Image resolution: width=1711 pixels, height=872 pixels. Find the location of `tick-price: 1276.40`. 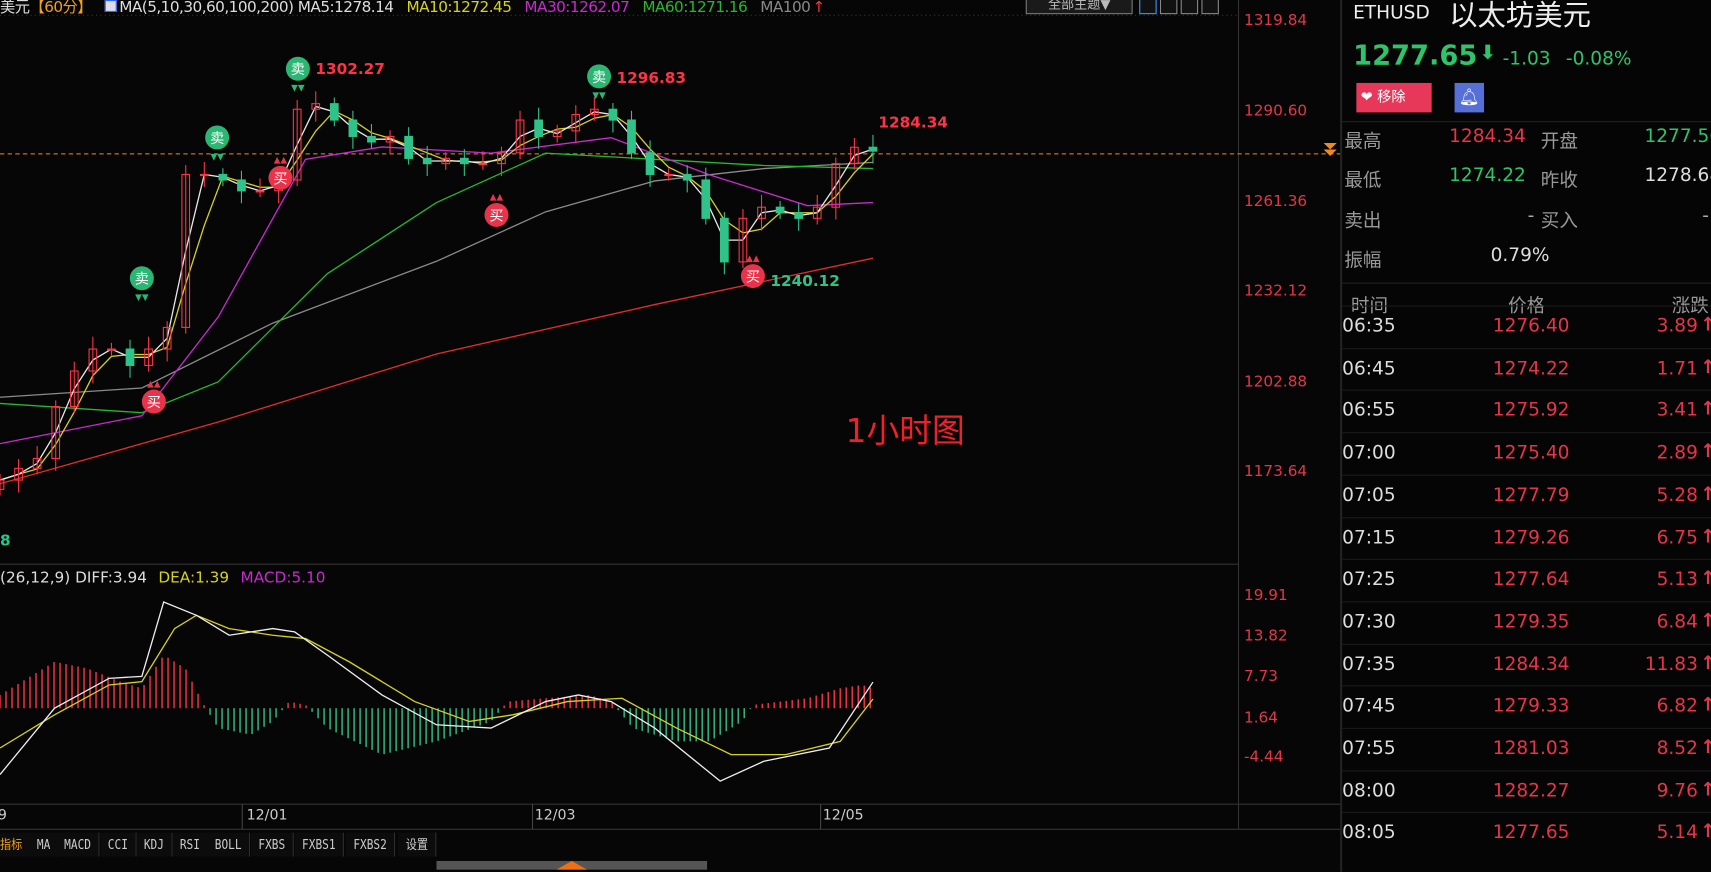

tick-price: 1276.40 is located at coordinates (1531, 326).